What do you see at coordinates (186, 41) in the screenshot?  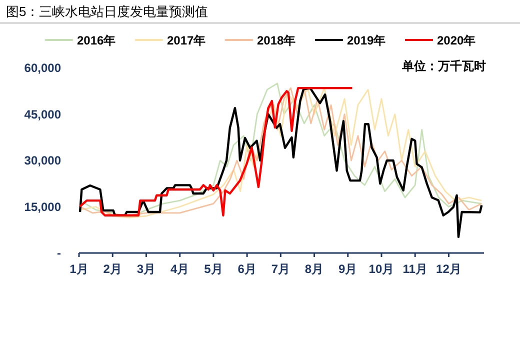 I see `legend-label: 2017年` at bounding box center [186, 41].